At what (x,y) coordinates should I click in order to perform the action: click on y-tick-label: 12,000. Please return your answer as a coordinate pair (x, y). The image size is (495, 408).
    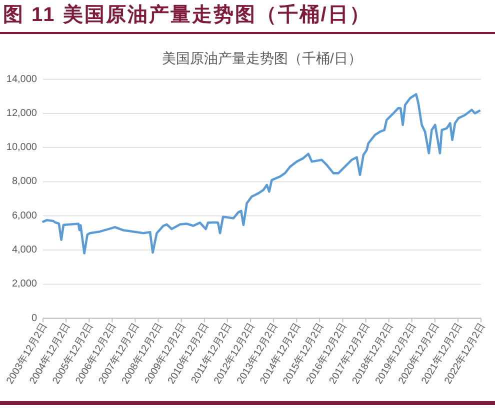
    Looking at the image, I should click on (22, 113).